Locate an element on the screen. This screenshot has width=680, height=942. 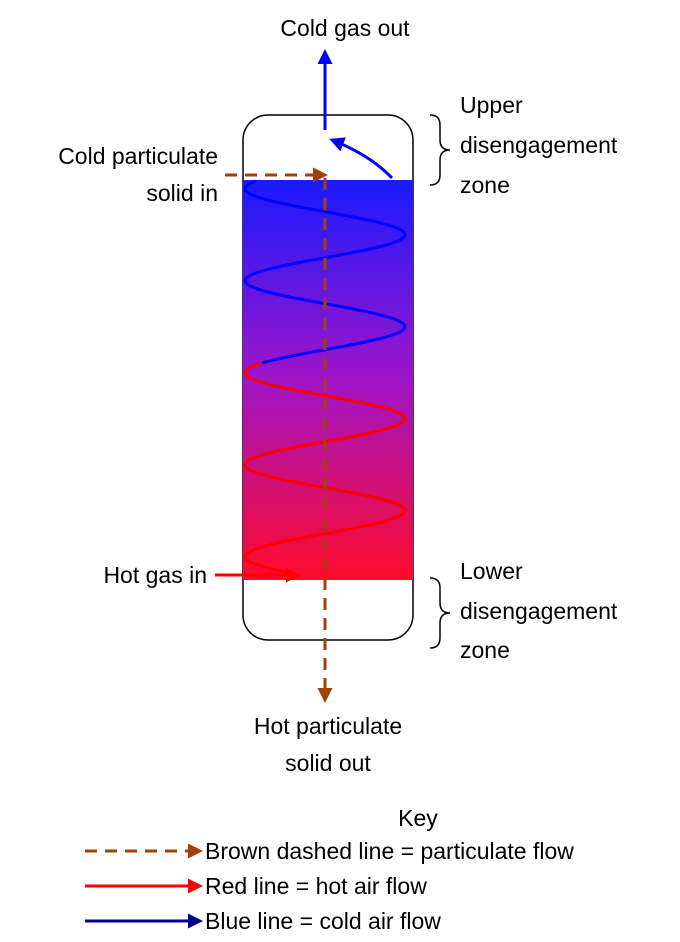
key-item: Blue line = cold air flow is located at coordinates (323, 921).